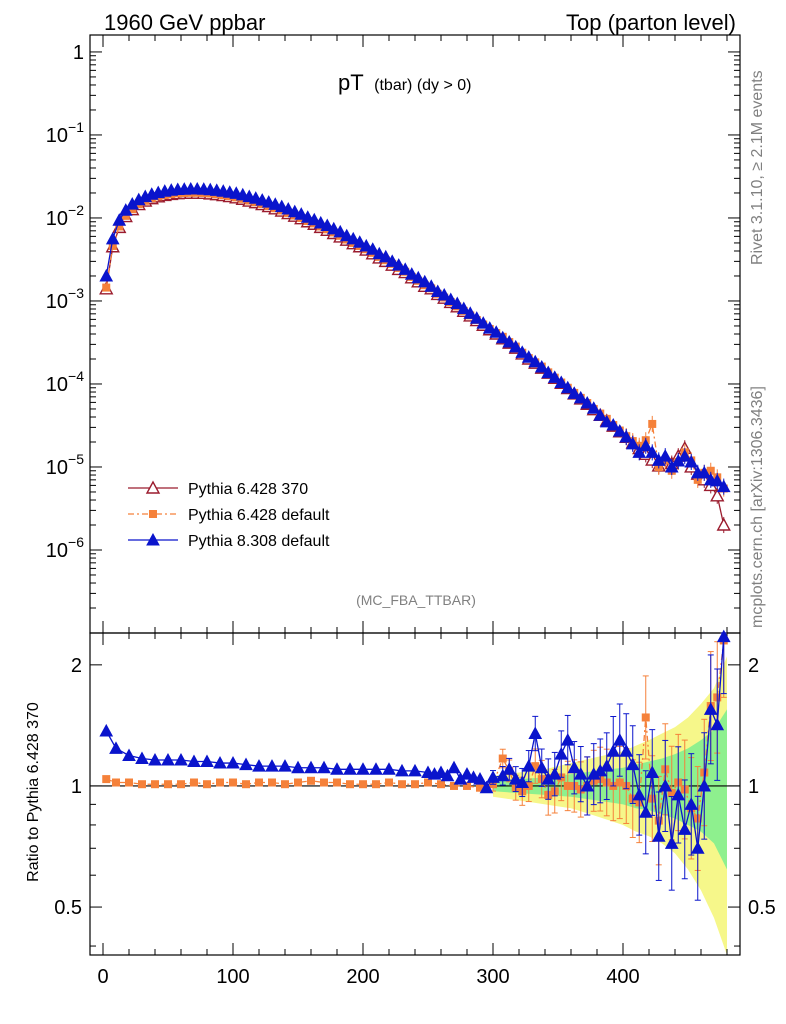 Image resolution: width=786 pixels, height=1024 pixels. I want to click on main-ytick-label-exp: −5, so click(76, 459).